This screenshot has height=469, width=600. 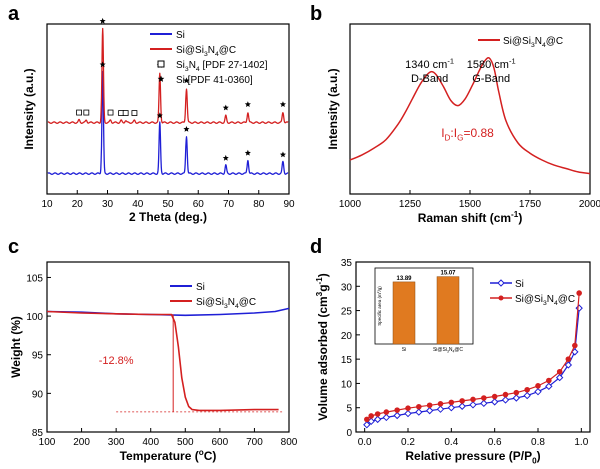 I want to click on b-xtick-label: 1500, so click(x=470, y=204).